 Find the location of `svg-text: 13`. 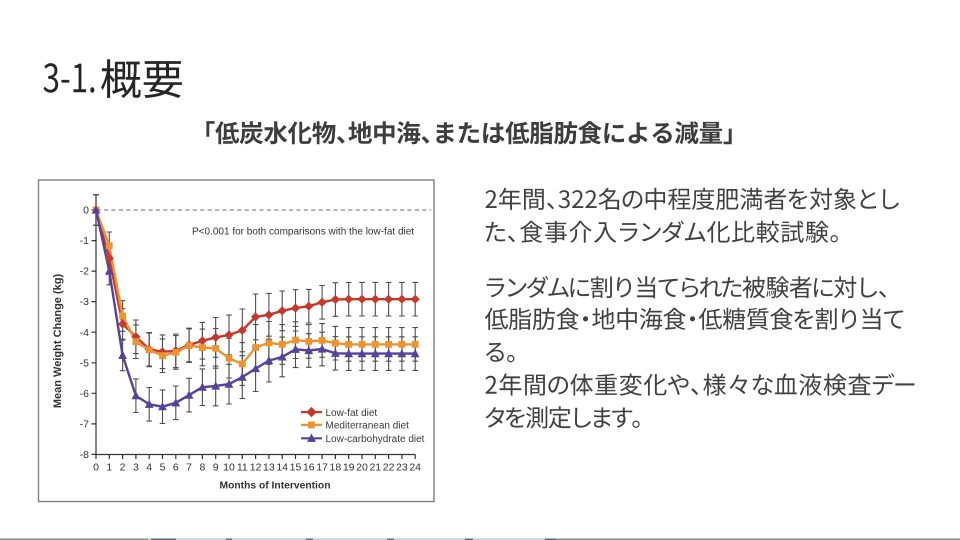

svg-text: 13 is located at coordinates (269, 468).